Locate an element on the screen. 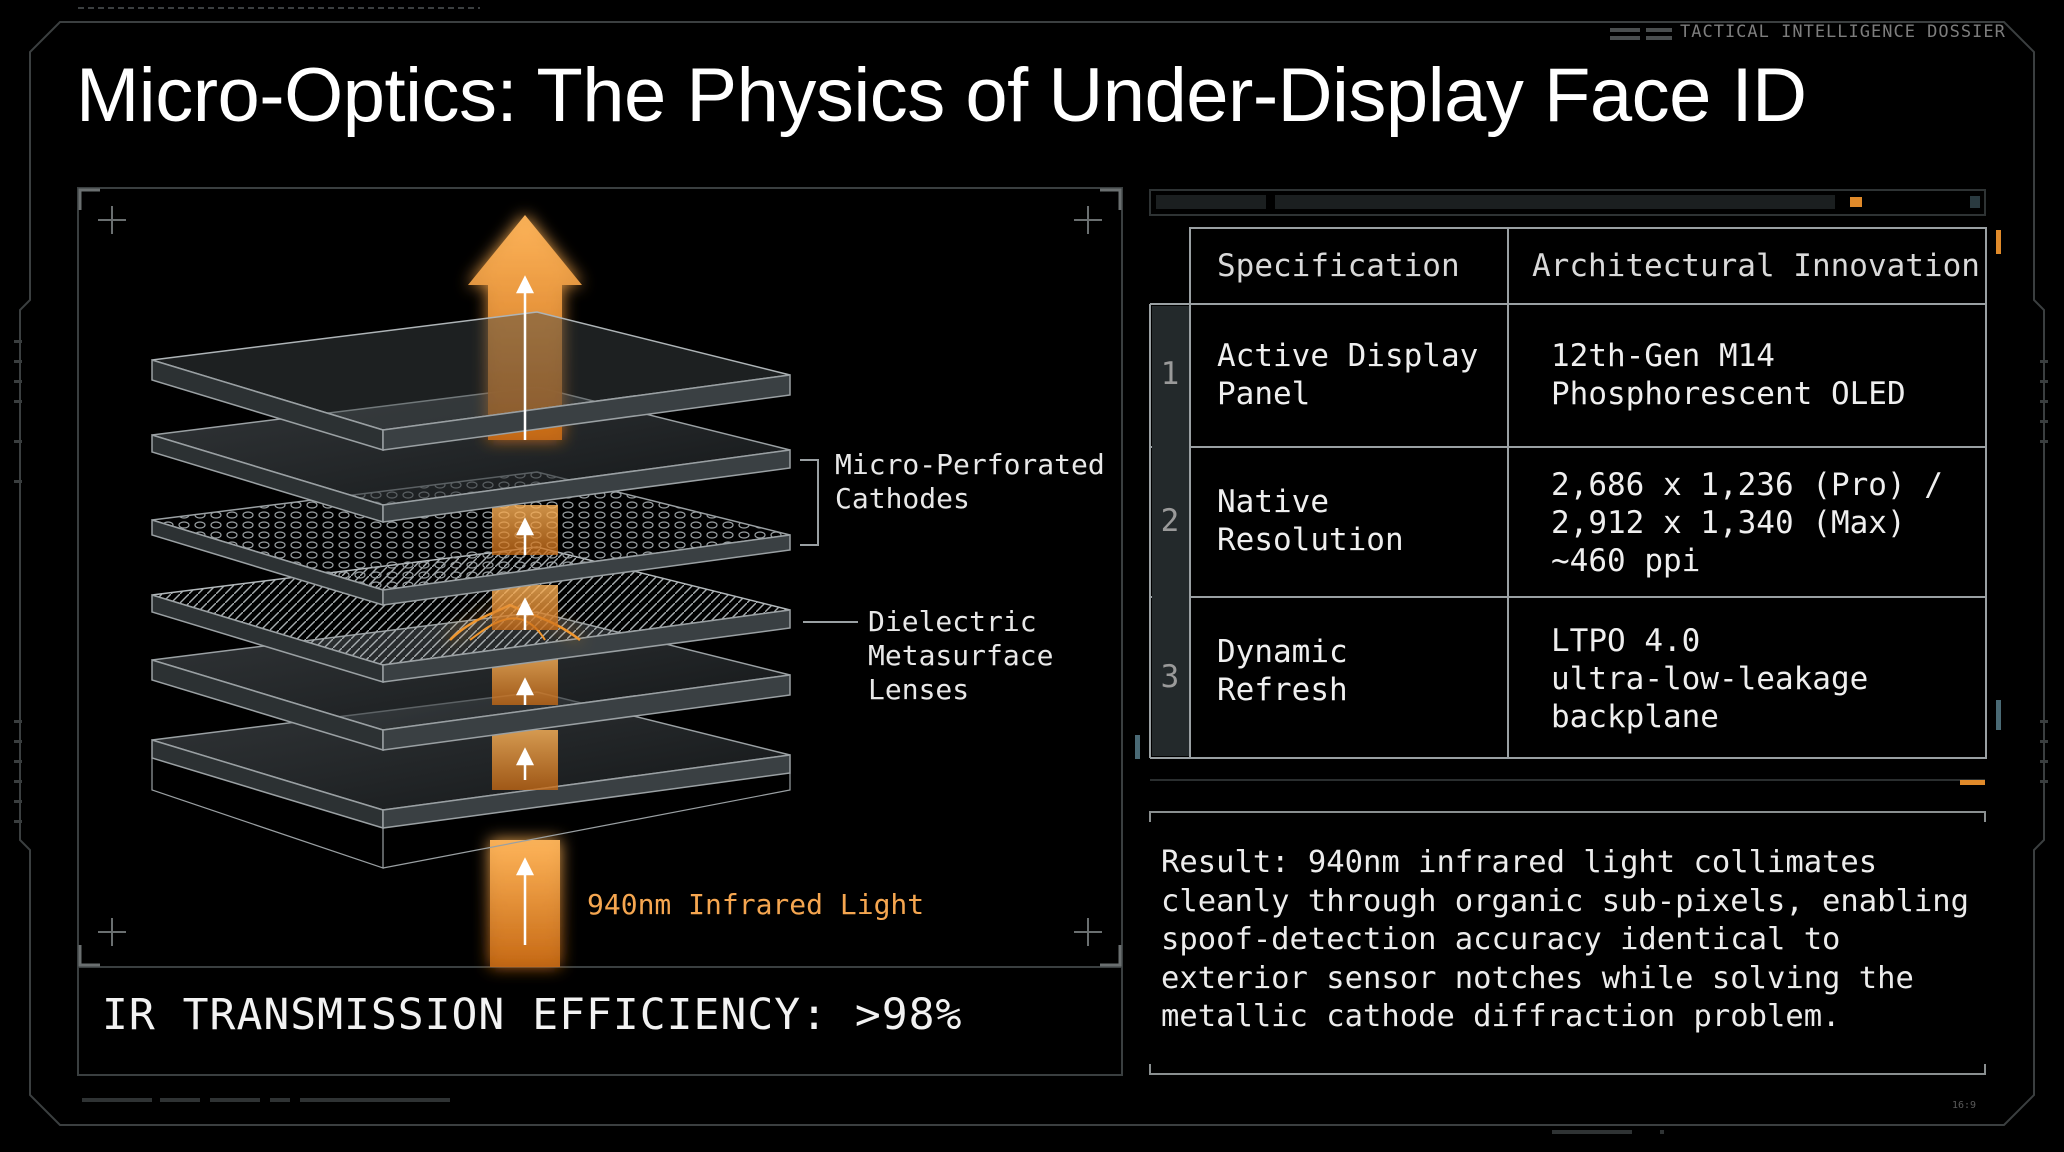  table-header-innovation: Architectural Innovation is located at coordinates (1756, 266).